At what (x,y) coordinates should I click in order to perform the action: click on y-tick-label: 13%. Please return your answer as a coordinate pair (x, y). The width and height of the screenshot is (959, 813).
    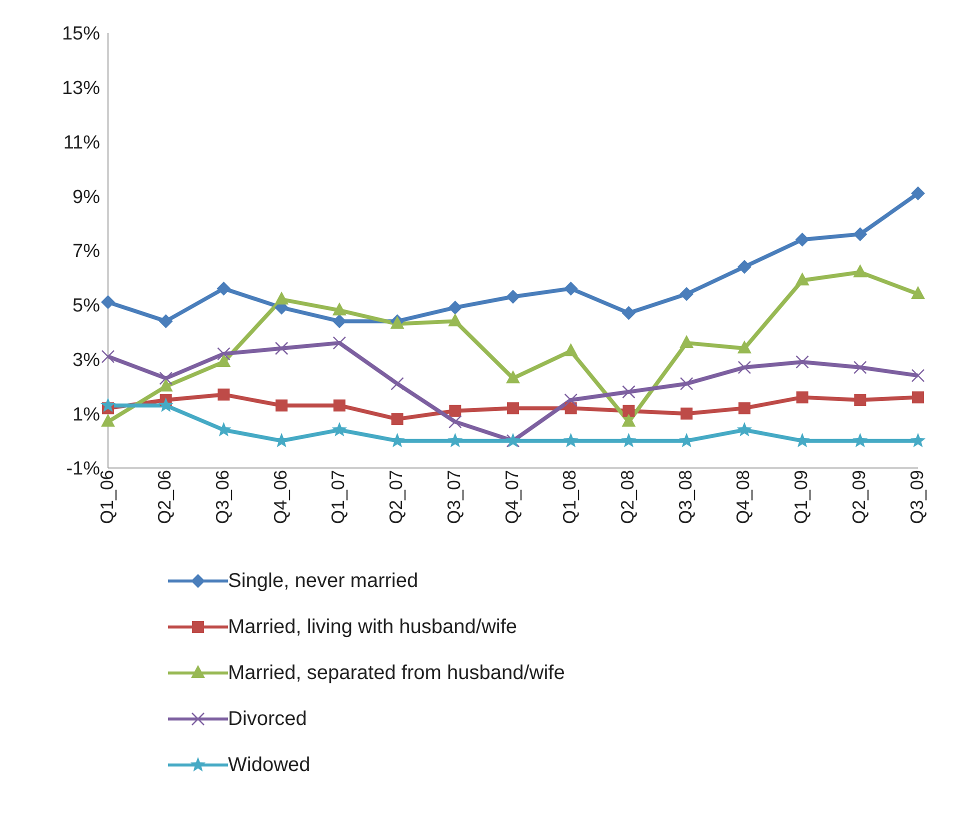
    Looking at the image, I should click on (81, 89).